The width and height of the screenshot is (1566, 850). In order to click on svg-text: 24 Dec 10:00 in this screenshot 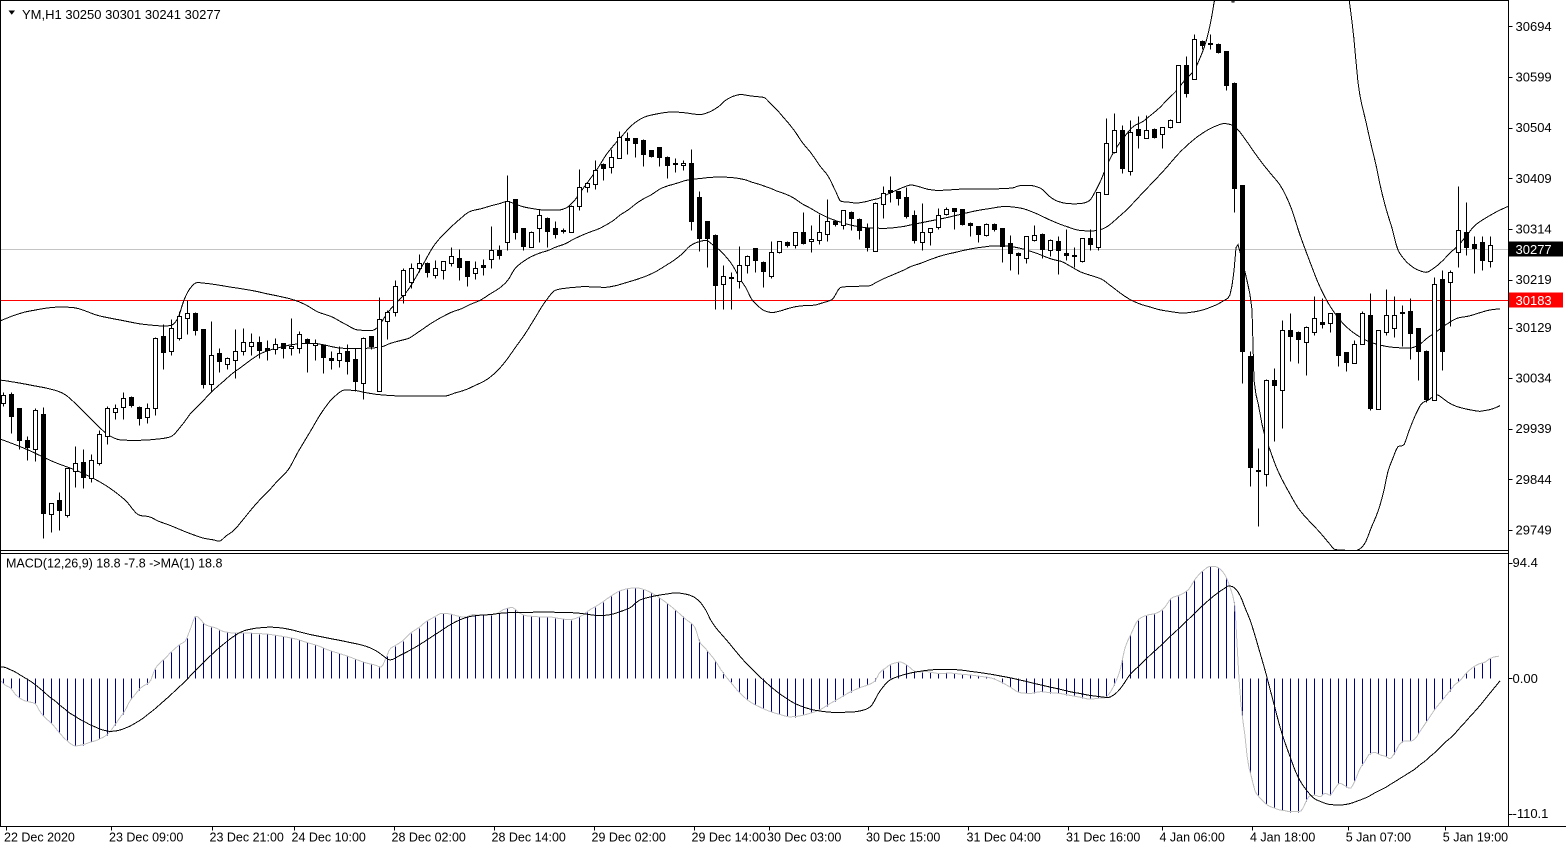, I will do `click(329, 838)`.